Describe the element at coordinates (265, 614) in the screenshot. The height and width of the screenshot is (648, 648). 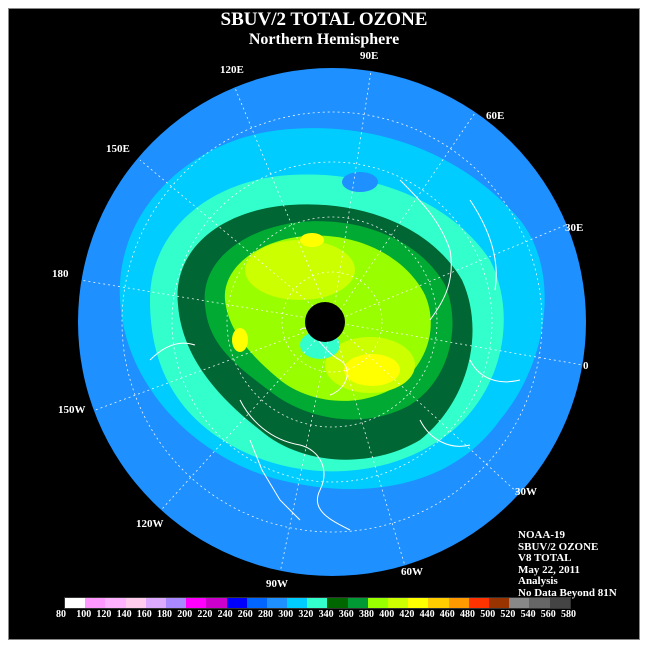
I see `scale-tick-label: 280` at that location.